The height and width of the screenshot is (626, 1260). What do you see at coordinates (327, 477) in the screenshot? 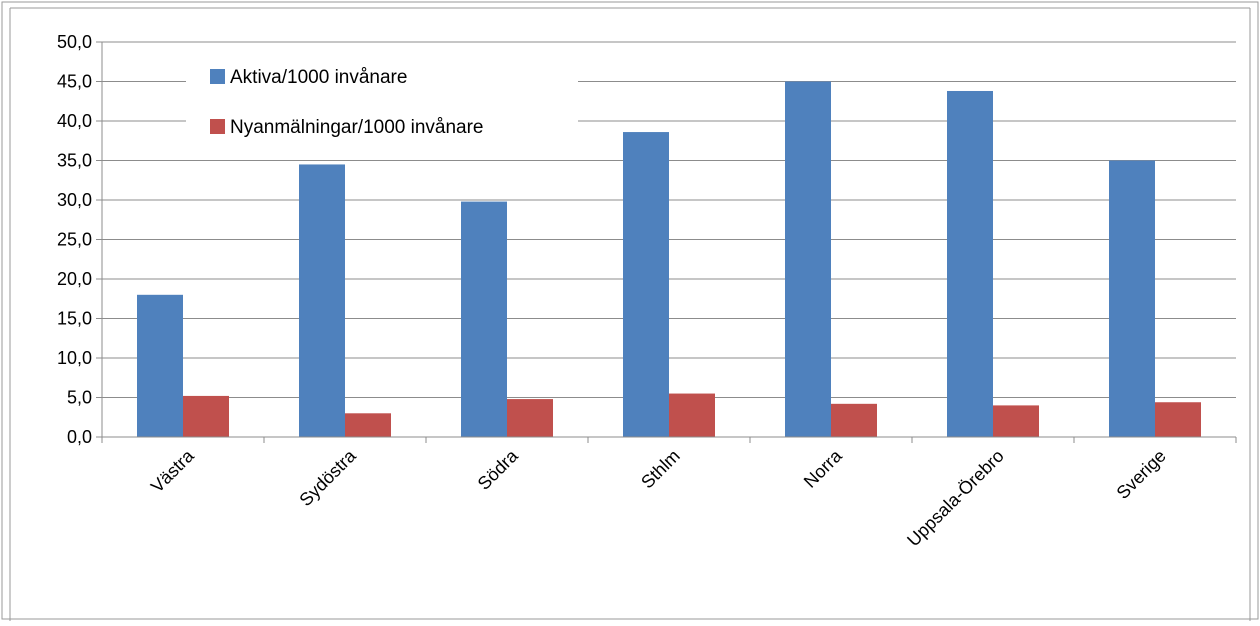
I see `x-tick-label: Sydöstra` at bounding box center [327, 477].